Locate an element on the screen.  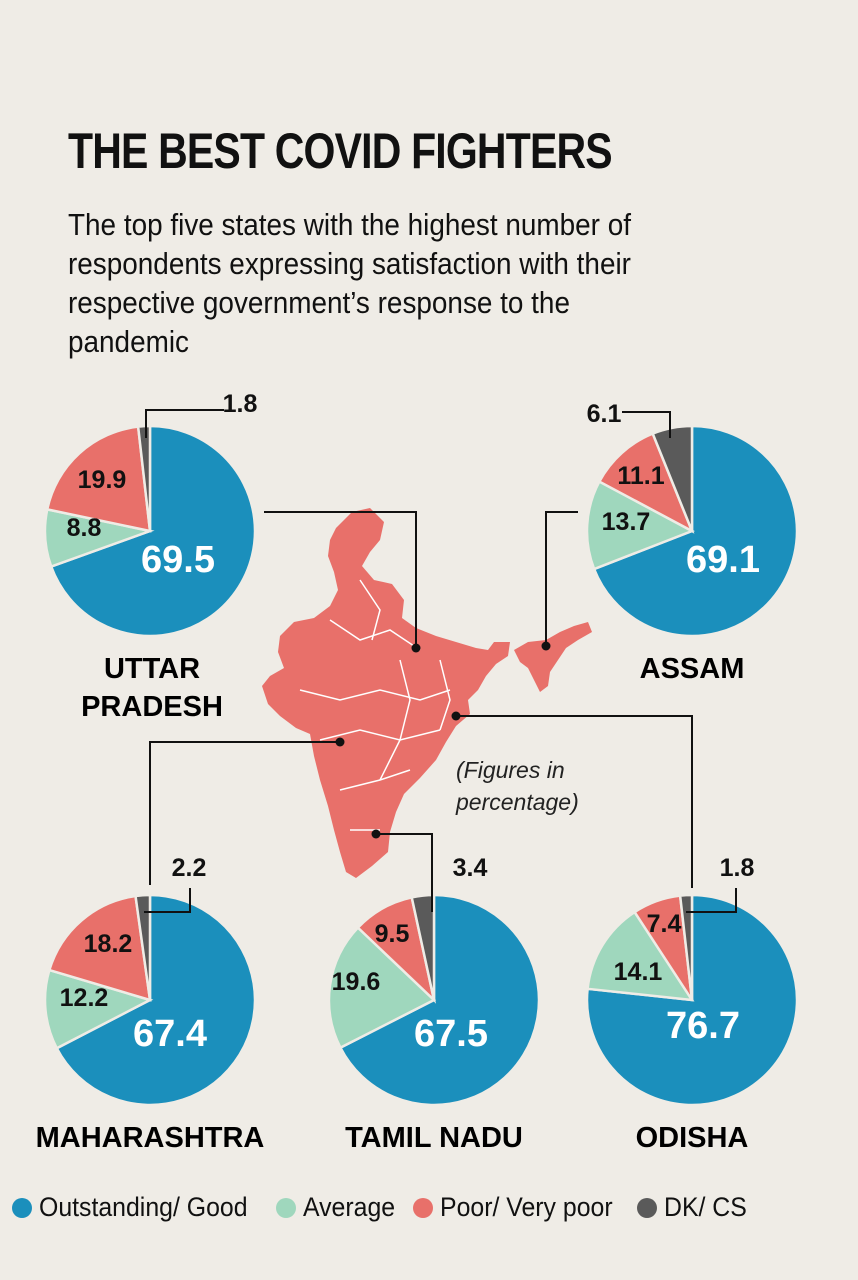
legend-item: Poor/ Very poor is located at coordinates (520, 1207).